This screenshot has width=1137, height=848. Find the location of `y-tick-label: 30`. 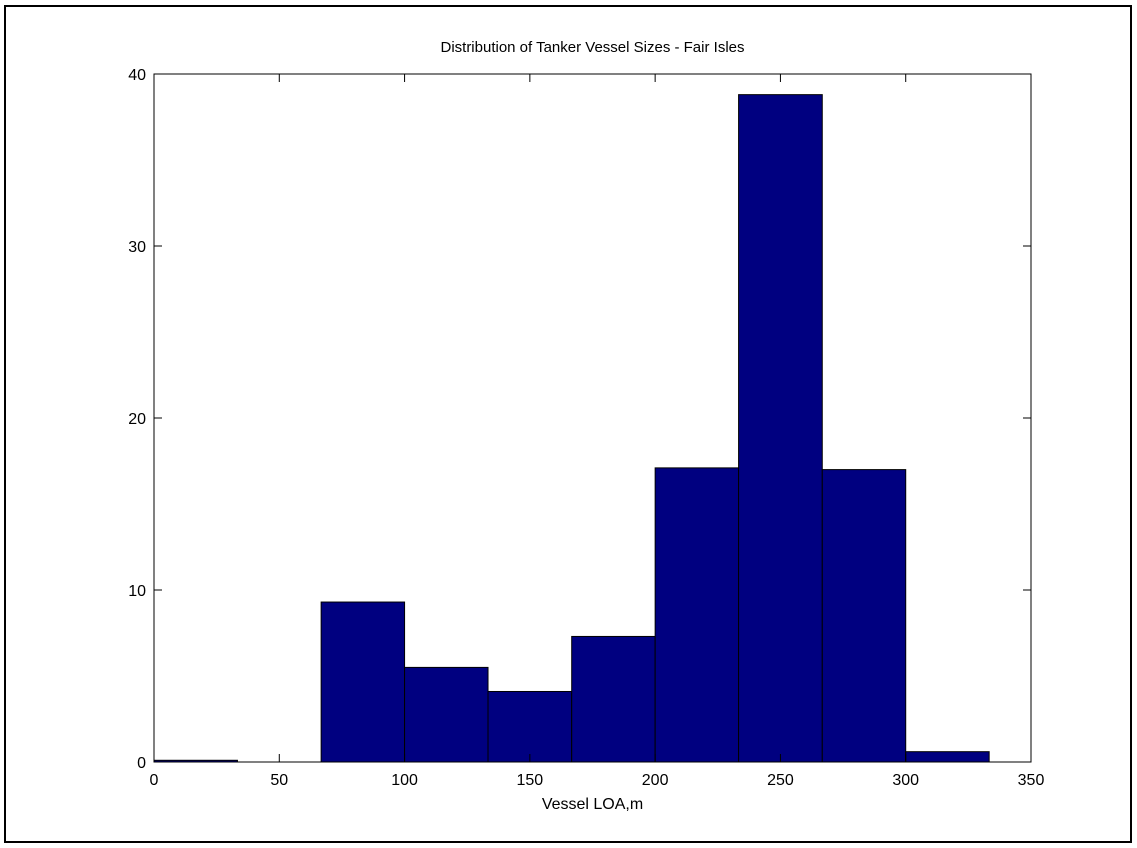

y-tick-label: 30 is located at coordinates (137, 247).